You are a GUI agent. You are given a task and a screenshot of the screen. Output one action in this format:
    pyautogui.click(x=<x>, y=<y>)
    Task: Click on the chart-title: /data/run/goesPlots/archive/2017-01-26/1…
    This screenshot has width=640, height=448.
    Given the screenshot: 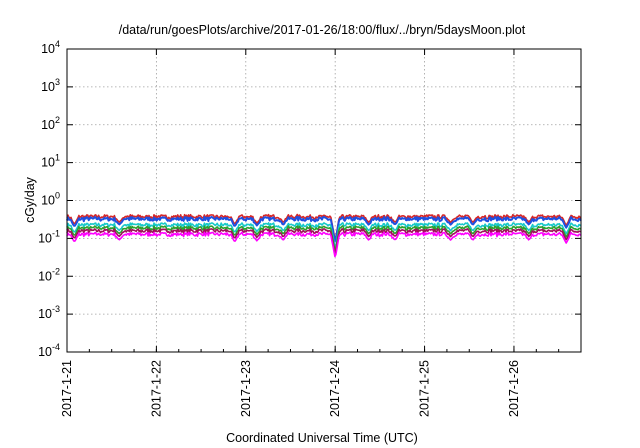 What is the action you would take?
    pyautogui.click(x=322, y=30)
    